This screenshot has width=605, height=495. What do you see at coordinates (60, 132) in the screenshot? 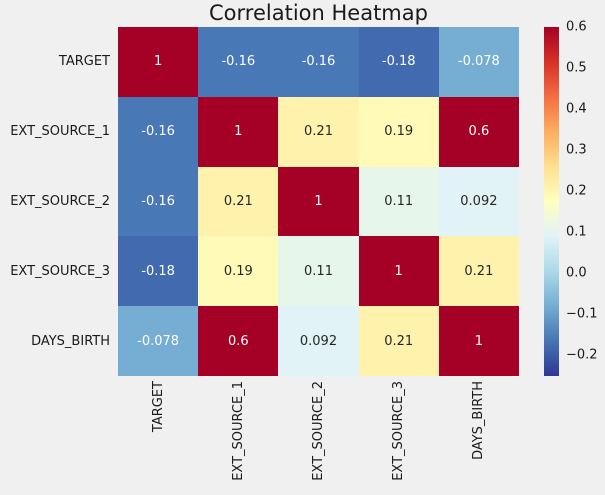
I see `y-axis-tick-label: EXT_SOURCE_1` at bounding box center [60, 132].